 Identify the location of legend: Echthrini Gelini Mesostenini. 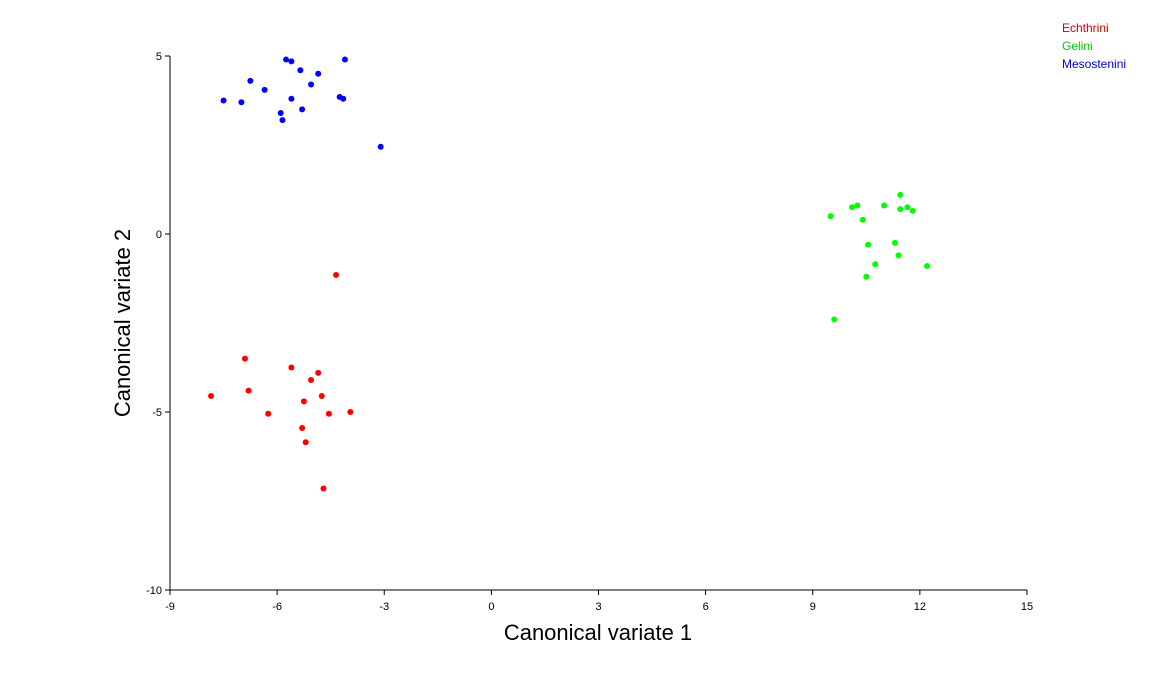
(1094, 46).